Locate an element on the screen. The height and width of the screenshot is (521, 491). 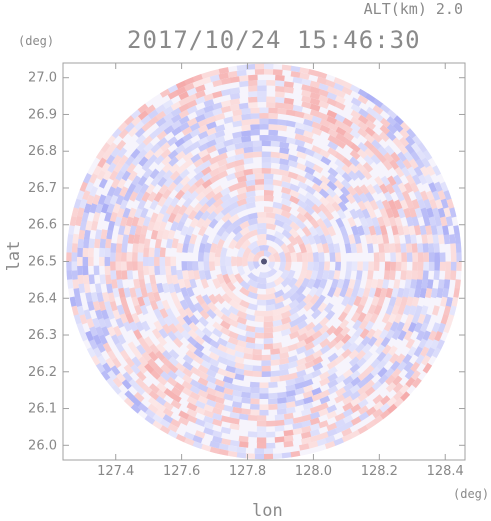
y-tick-label: 26.2 is located at coordinates (42, 372).